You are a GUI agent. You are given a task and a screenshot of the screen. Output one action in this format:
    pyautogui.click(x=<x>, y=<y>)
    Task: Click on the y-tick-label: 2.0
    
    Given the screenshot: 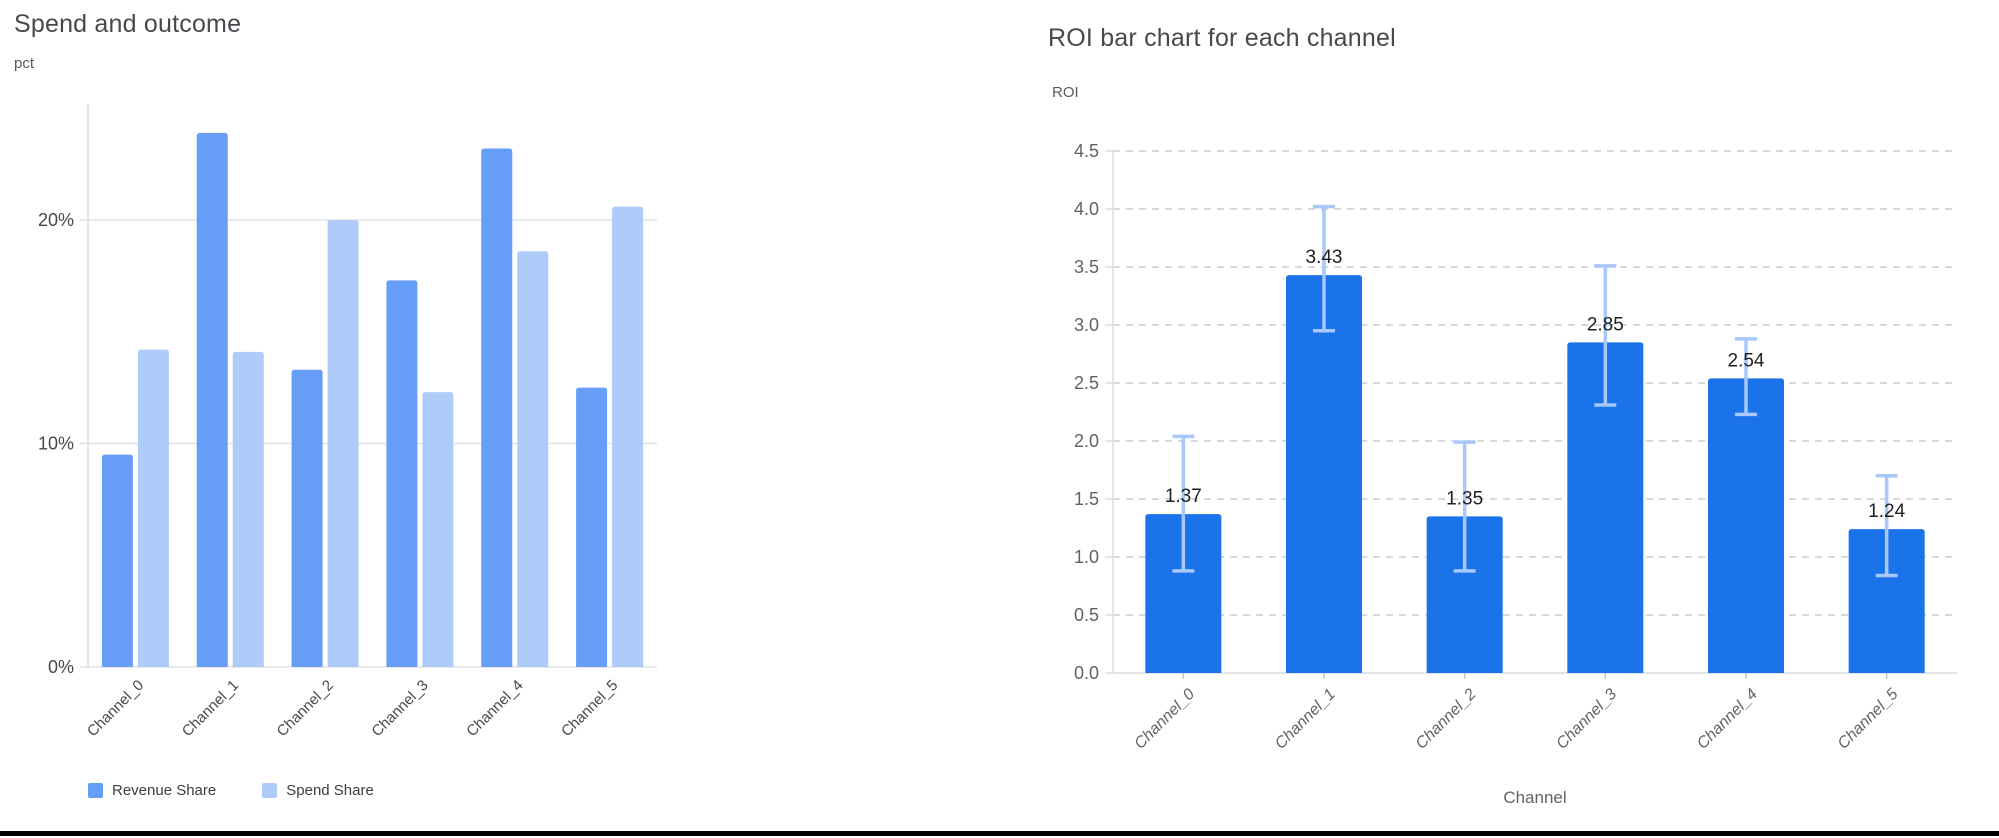 What is the action you would take?
    pyautogui.click(x=1086, y=441)
    